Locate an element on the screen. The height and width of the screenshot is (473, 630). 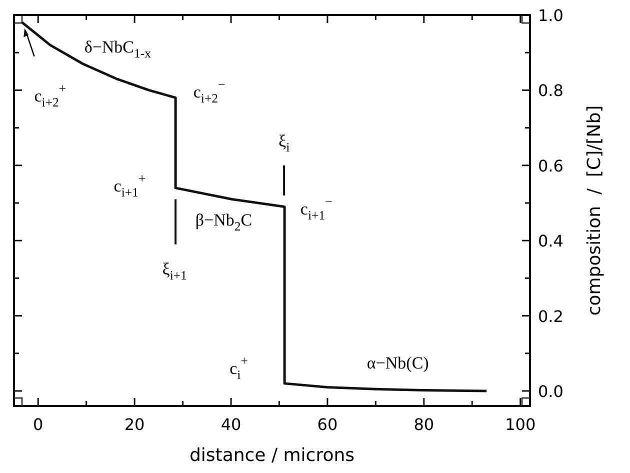
annotation: ξ$_{i}$ is located at coordinates (284, 143).